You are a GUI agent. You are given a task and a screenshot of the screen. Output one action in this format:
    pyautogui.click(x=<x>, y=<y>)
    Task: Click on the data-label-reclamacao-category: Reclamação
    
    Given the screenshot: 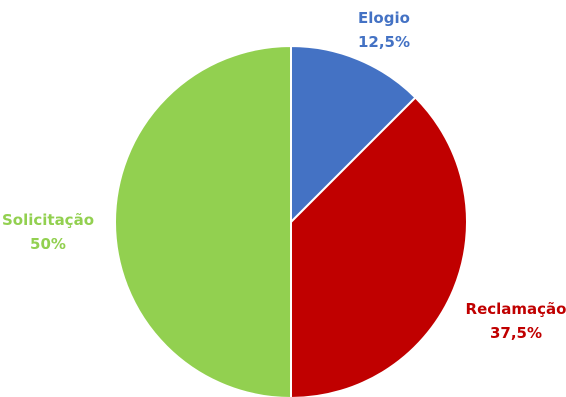 What is the action you would take?
    pyautogui.click(x=516, y=309)
    